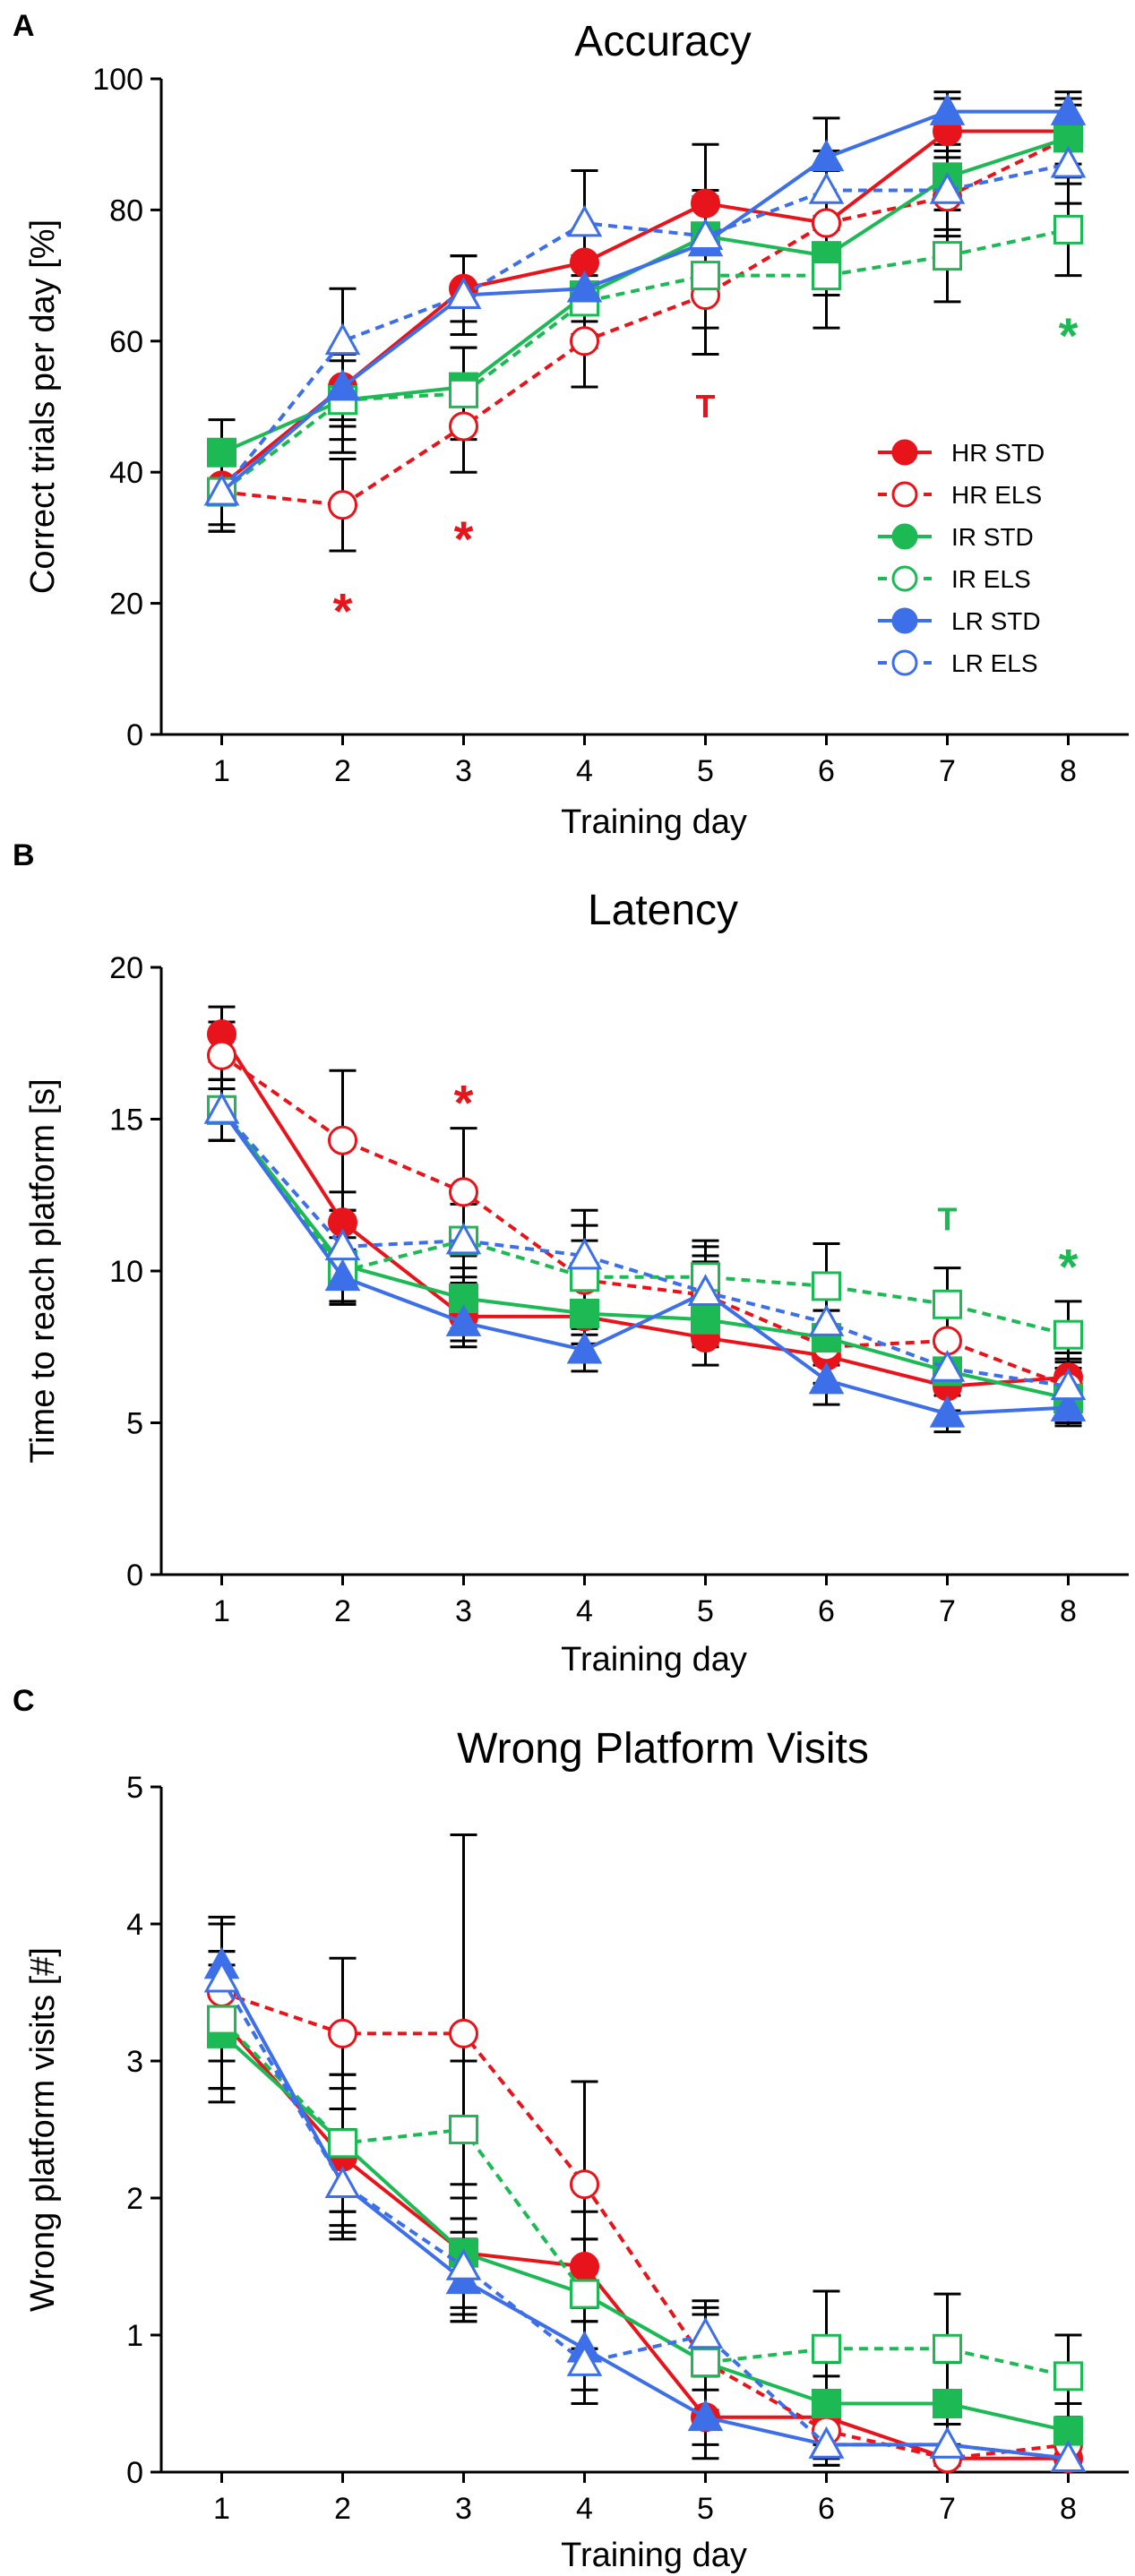 The height and width of the screenshot is (2576, 1135). What do you see at coordinates (584, 771) in the screenshot?
I see `x-tick-label: 4` at bounding box center [584, 771].